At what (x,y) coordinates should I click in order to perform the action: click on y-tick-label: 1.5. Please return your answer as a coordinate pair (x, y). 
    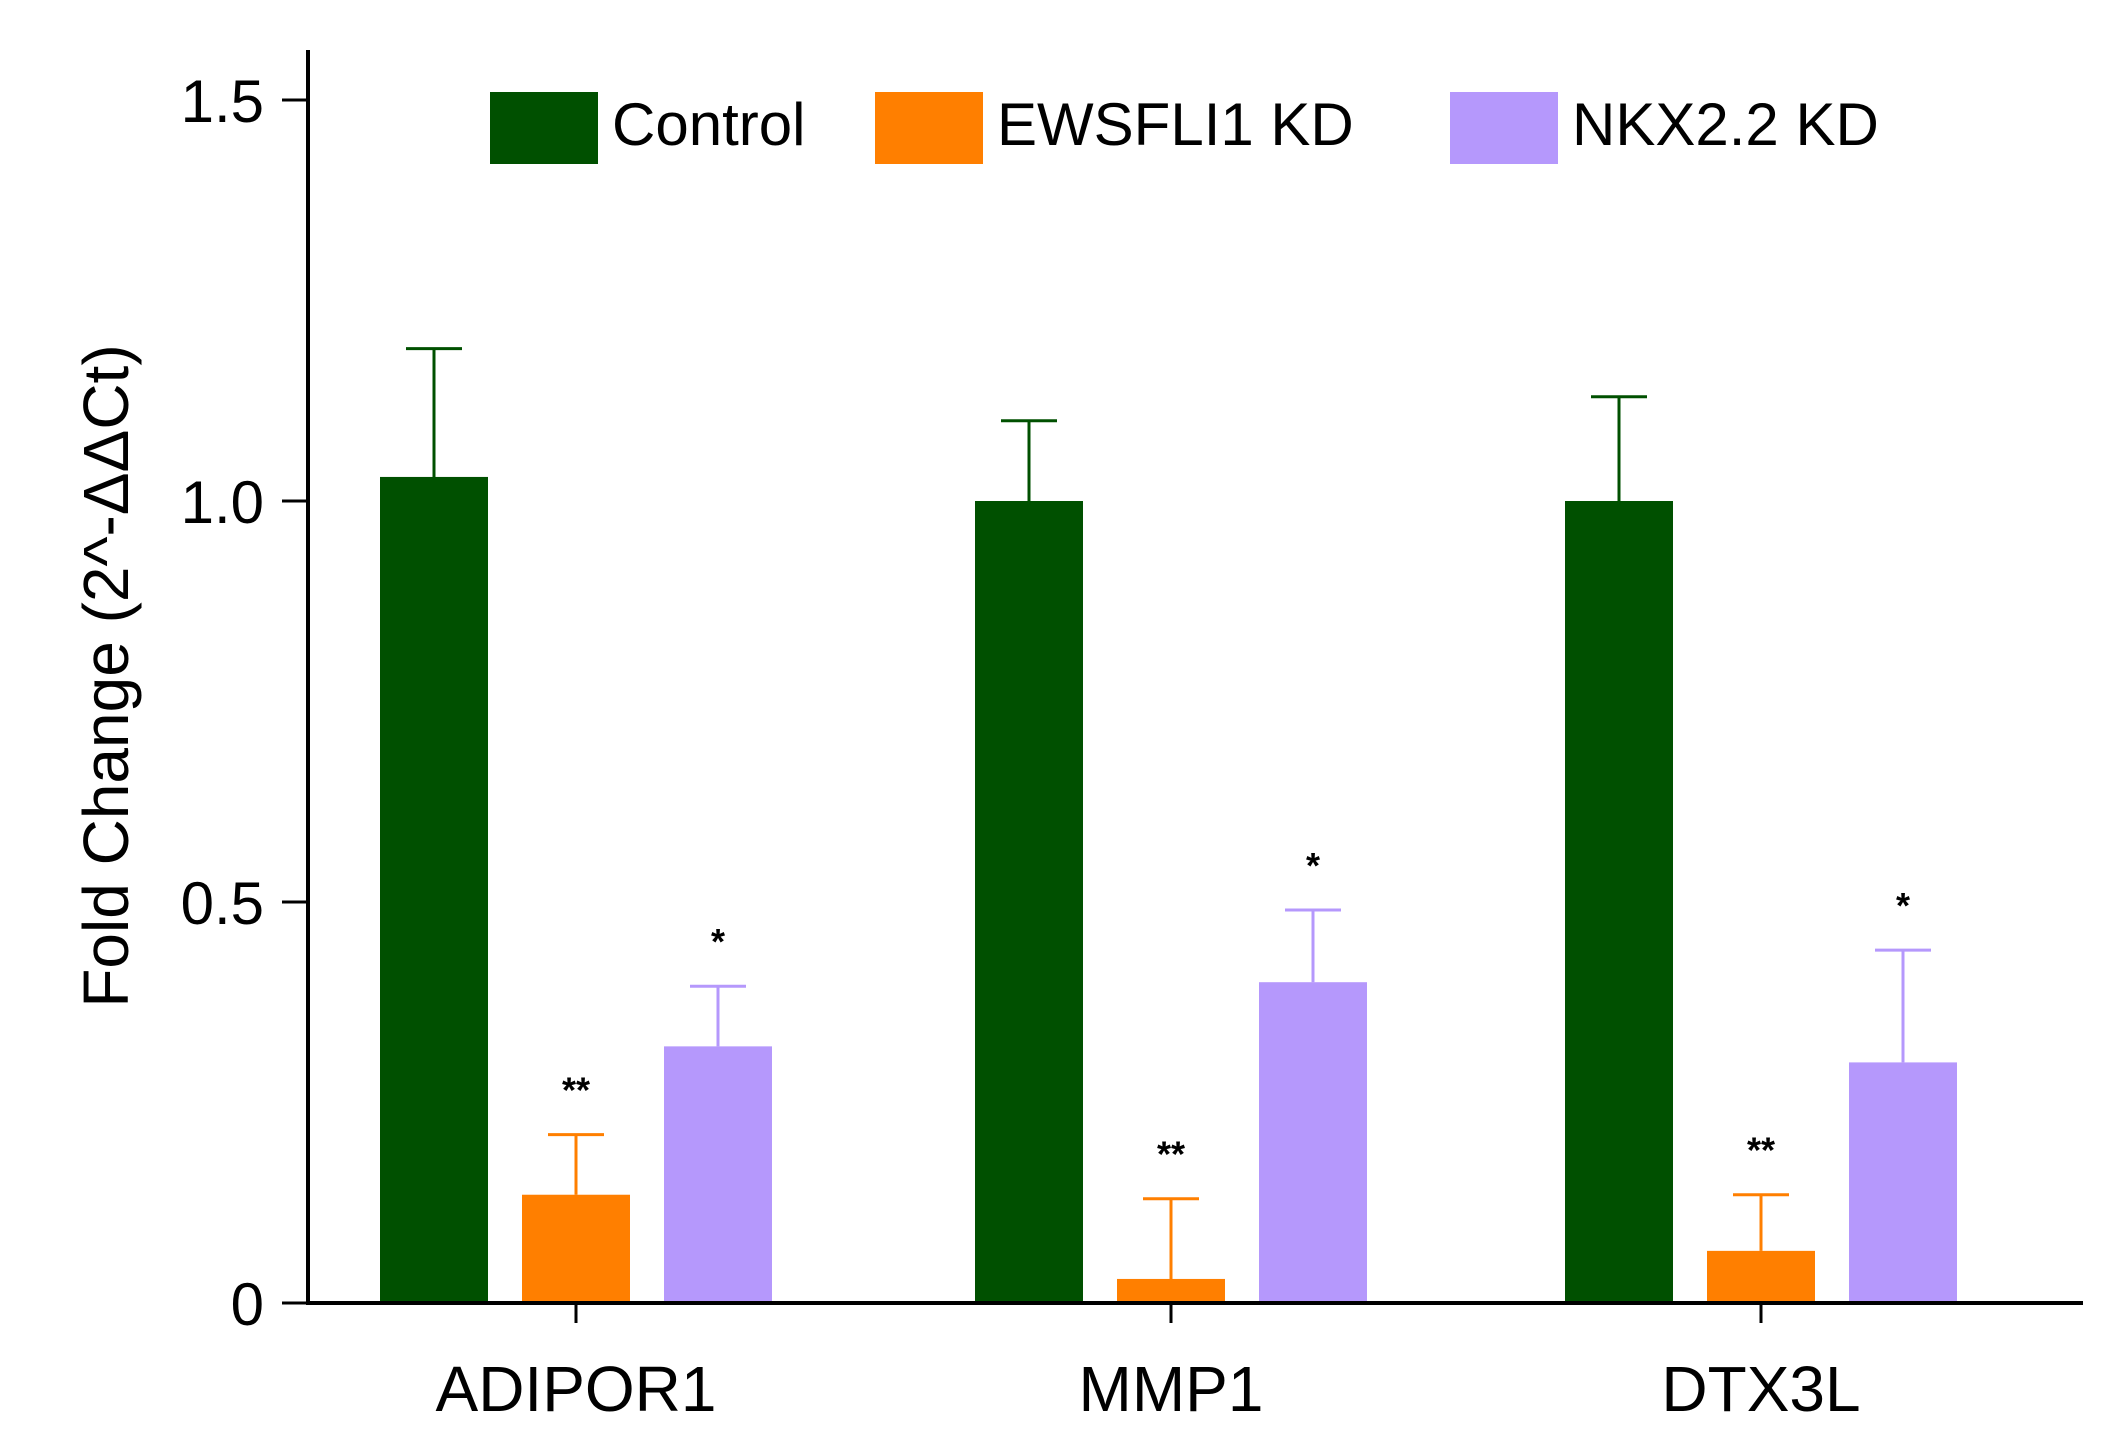
    Looking at the image, I should click on (222, 101).